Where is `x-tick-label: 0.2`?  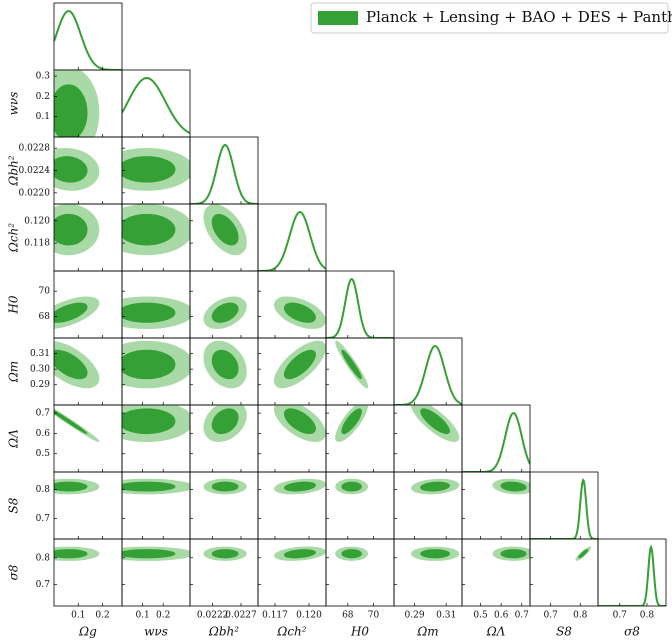
x-tick-label: 0.2 is located at coordinates (102, 616).